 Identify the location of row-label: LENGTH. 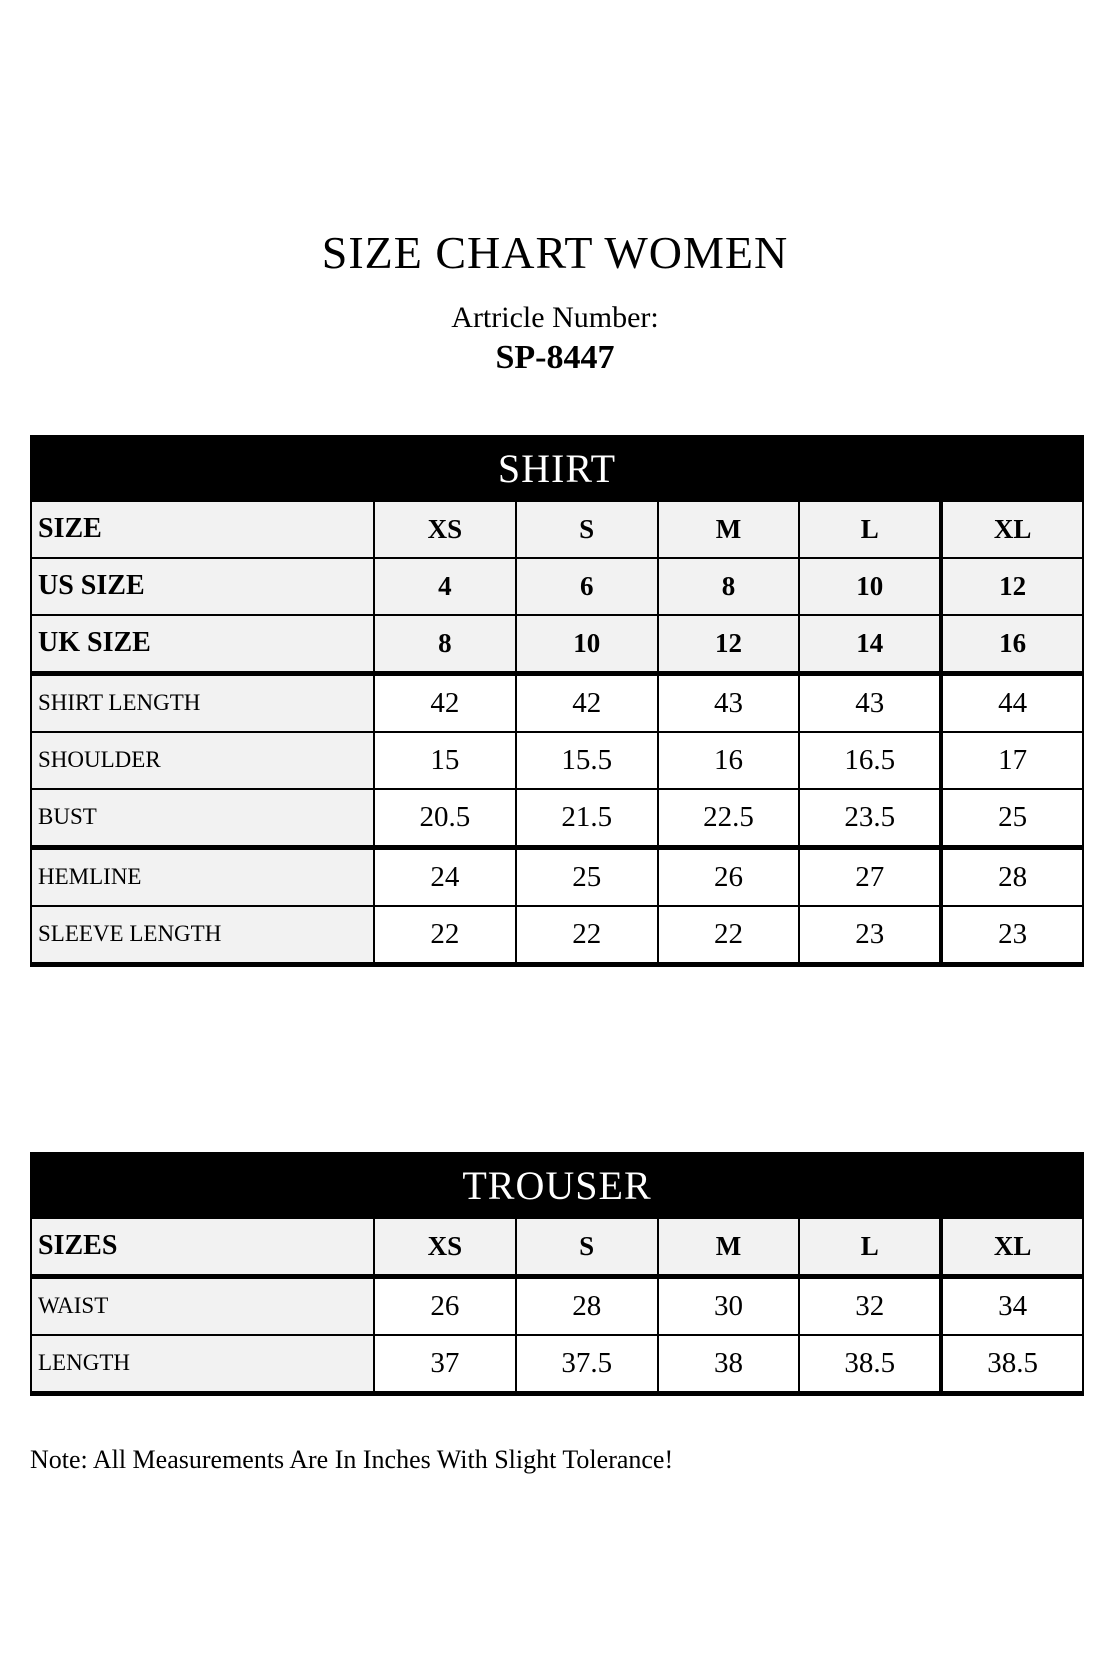
(202, 1364).